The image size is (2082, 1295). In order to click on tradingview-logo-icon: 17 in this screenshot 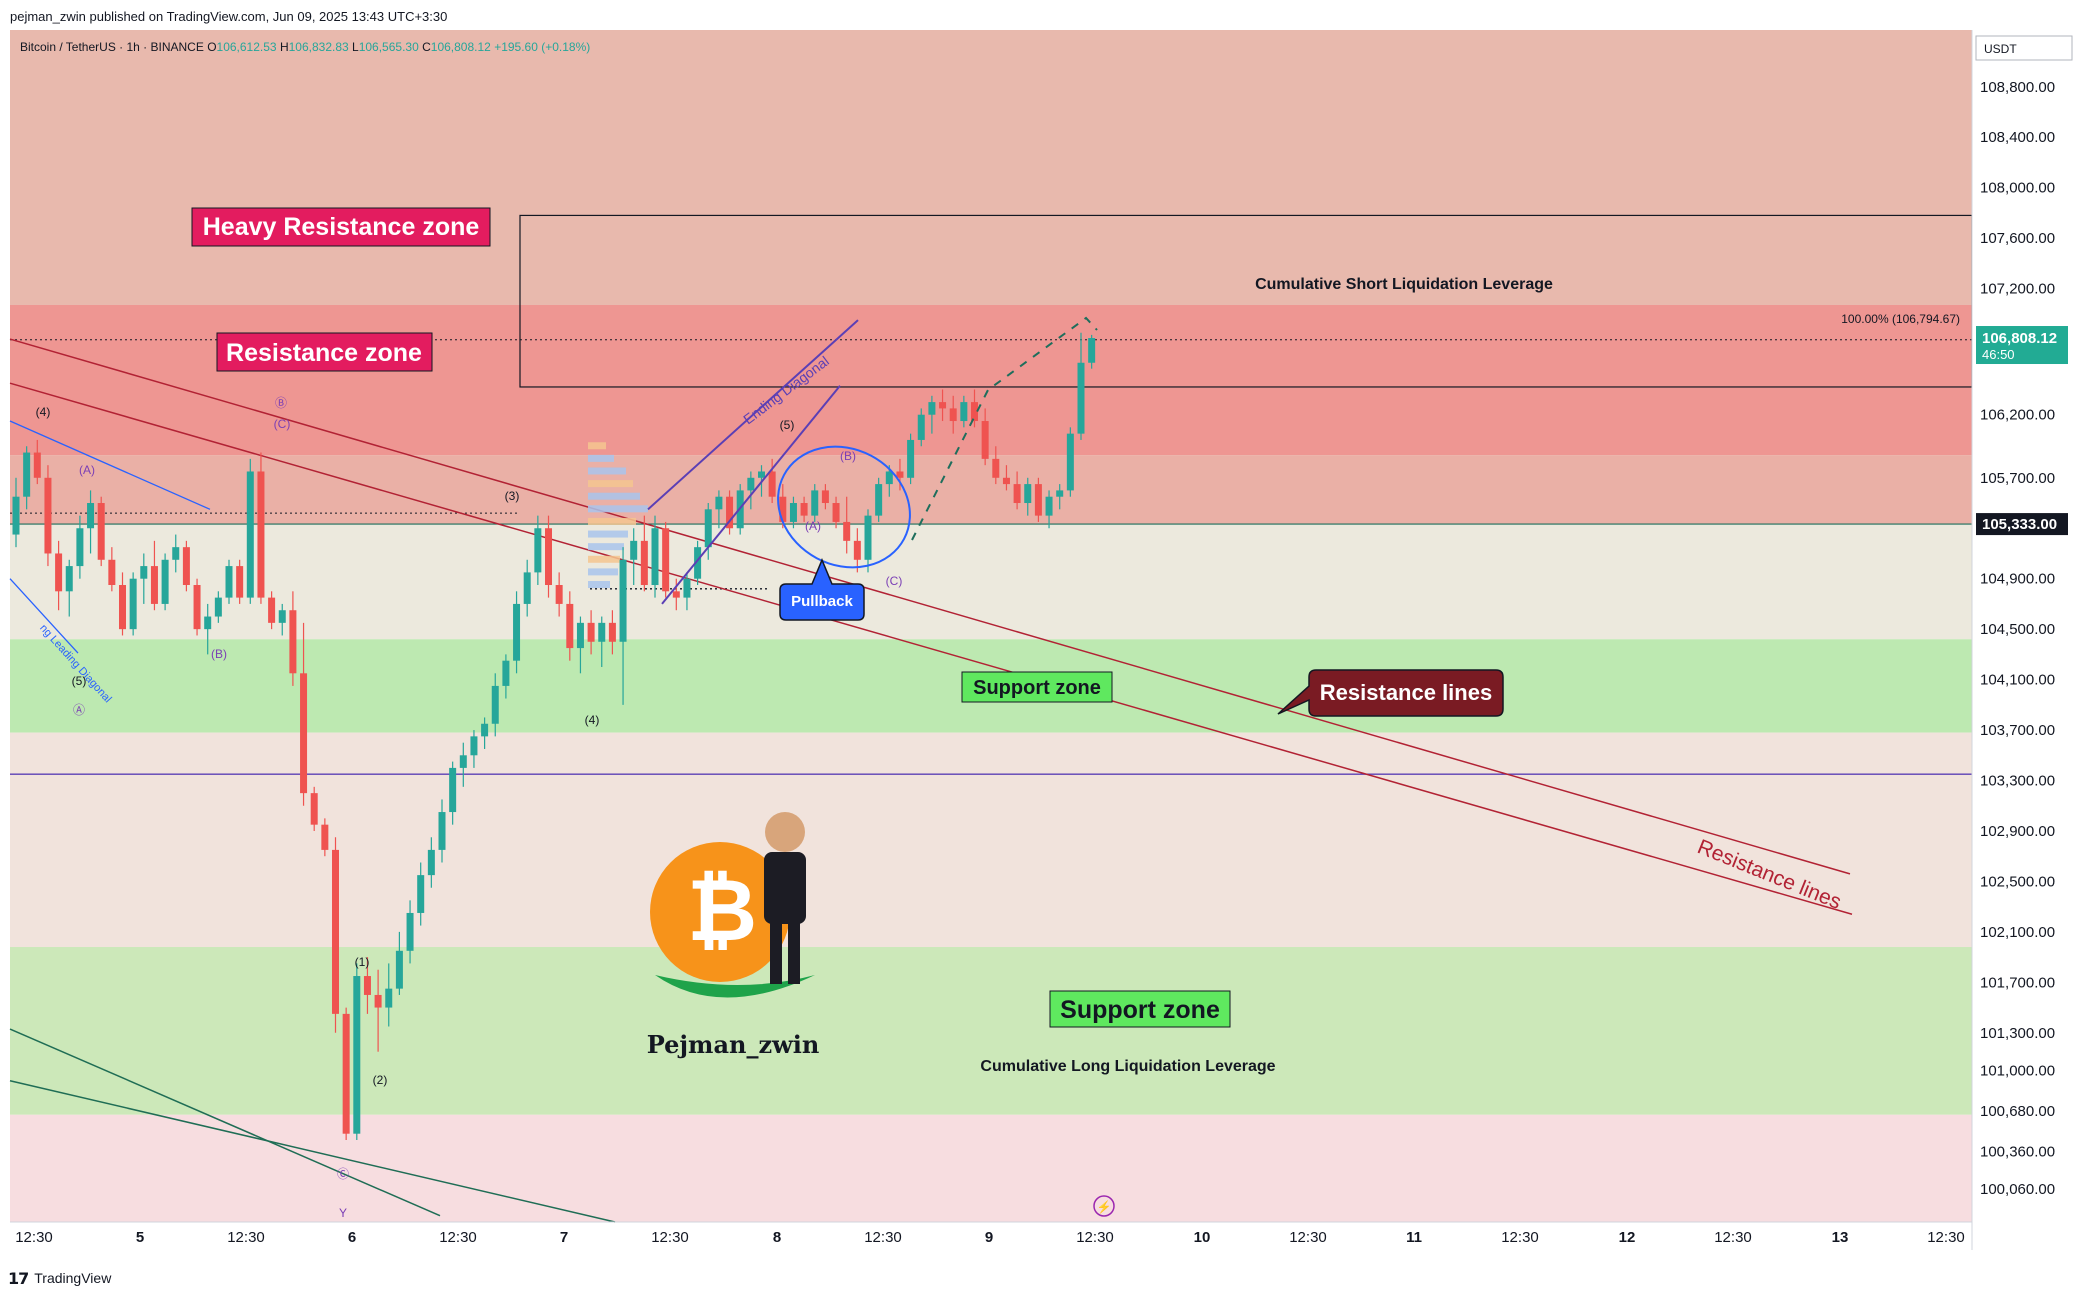, I will do `click(18, 1278)`.